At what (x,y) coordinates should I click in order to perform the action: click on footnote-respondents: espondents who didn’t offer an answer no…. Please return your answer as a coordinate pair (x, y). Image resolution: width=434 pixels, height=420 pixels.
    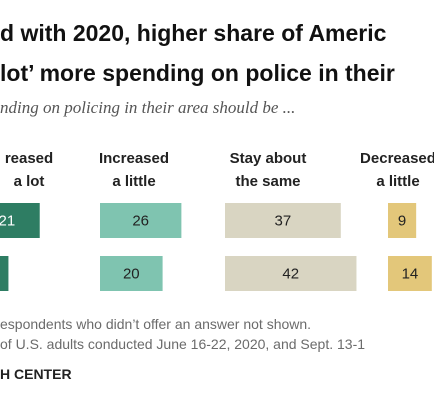
    Looking at the image, I should click on (156, 324).